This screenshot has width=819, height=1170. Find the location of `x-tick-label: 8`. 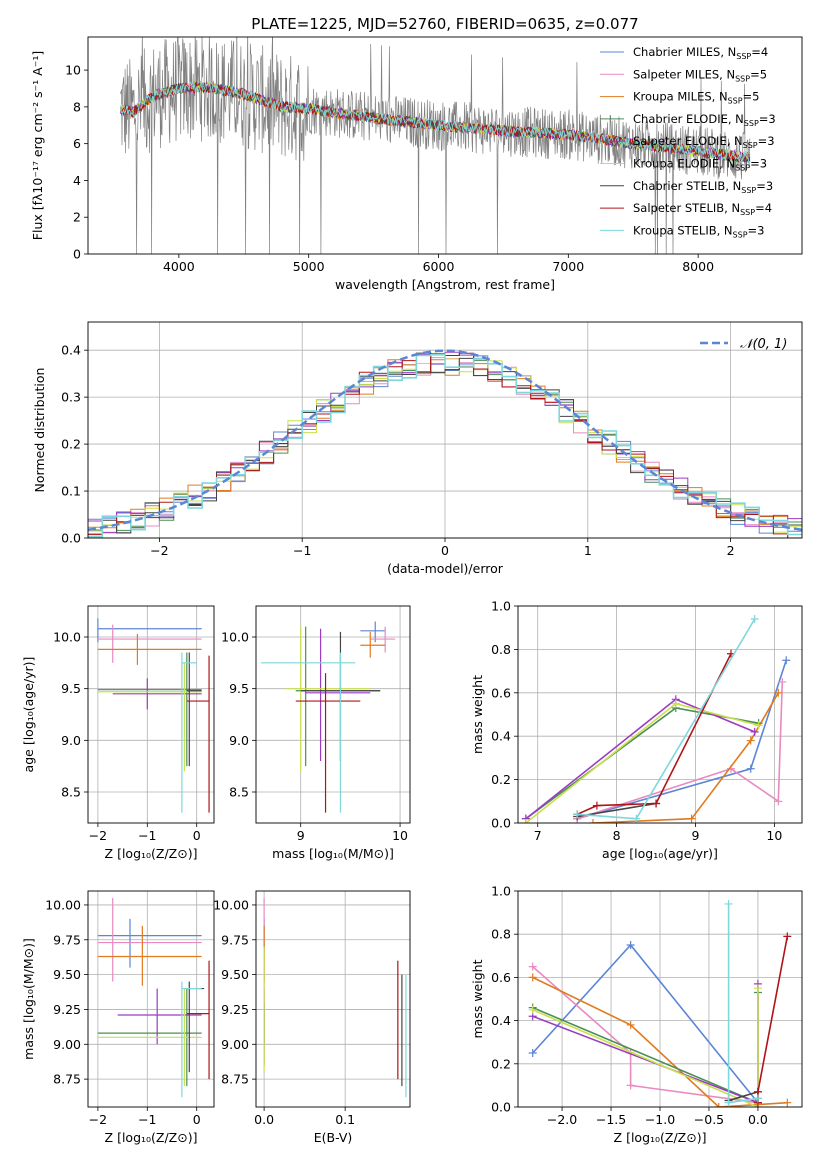

x-tick-label: 8 is located at coordinates (617, 835).